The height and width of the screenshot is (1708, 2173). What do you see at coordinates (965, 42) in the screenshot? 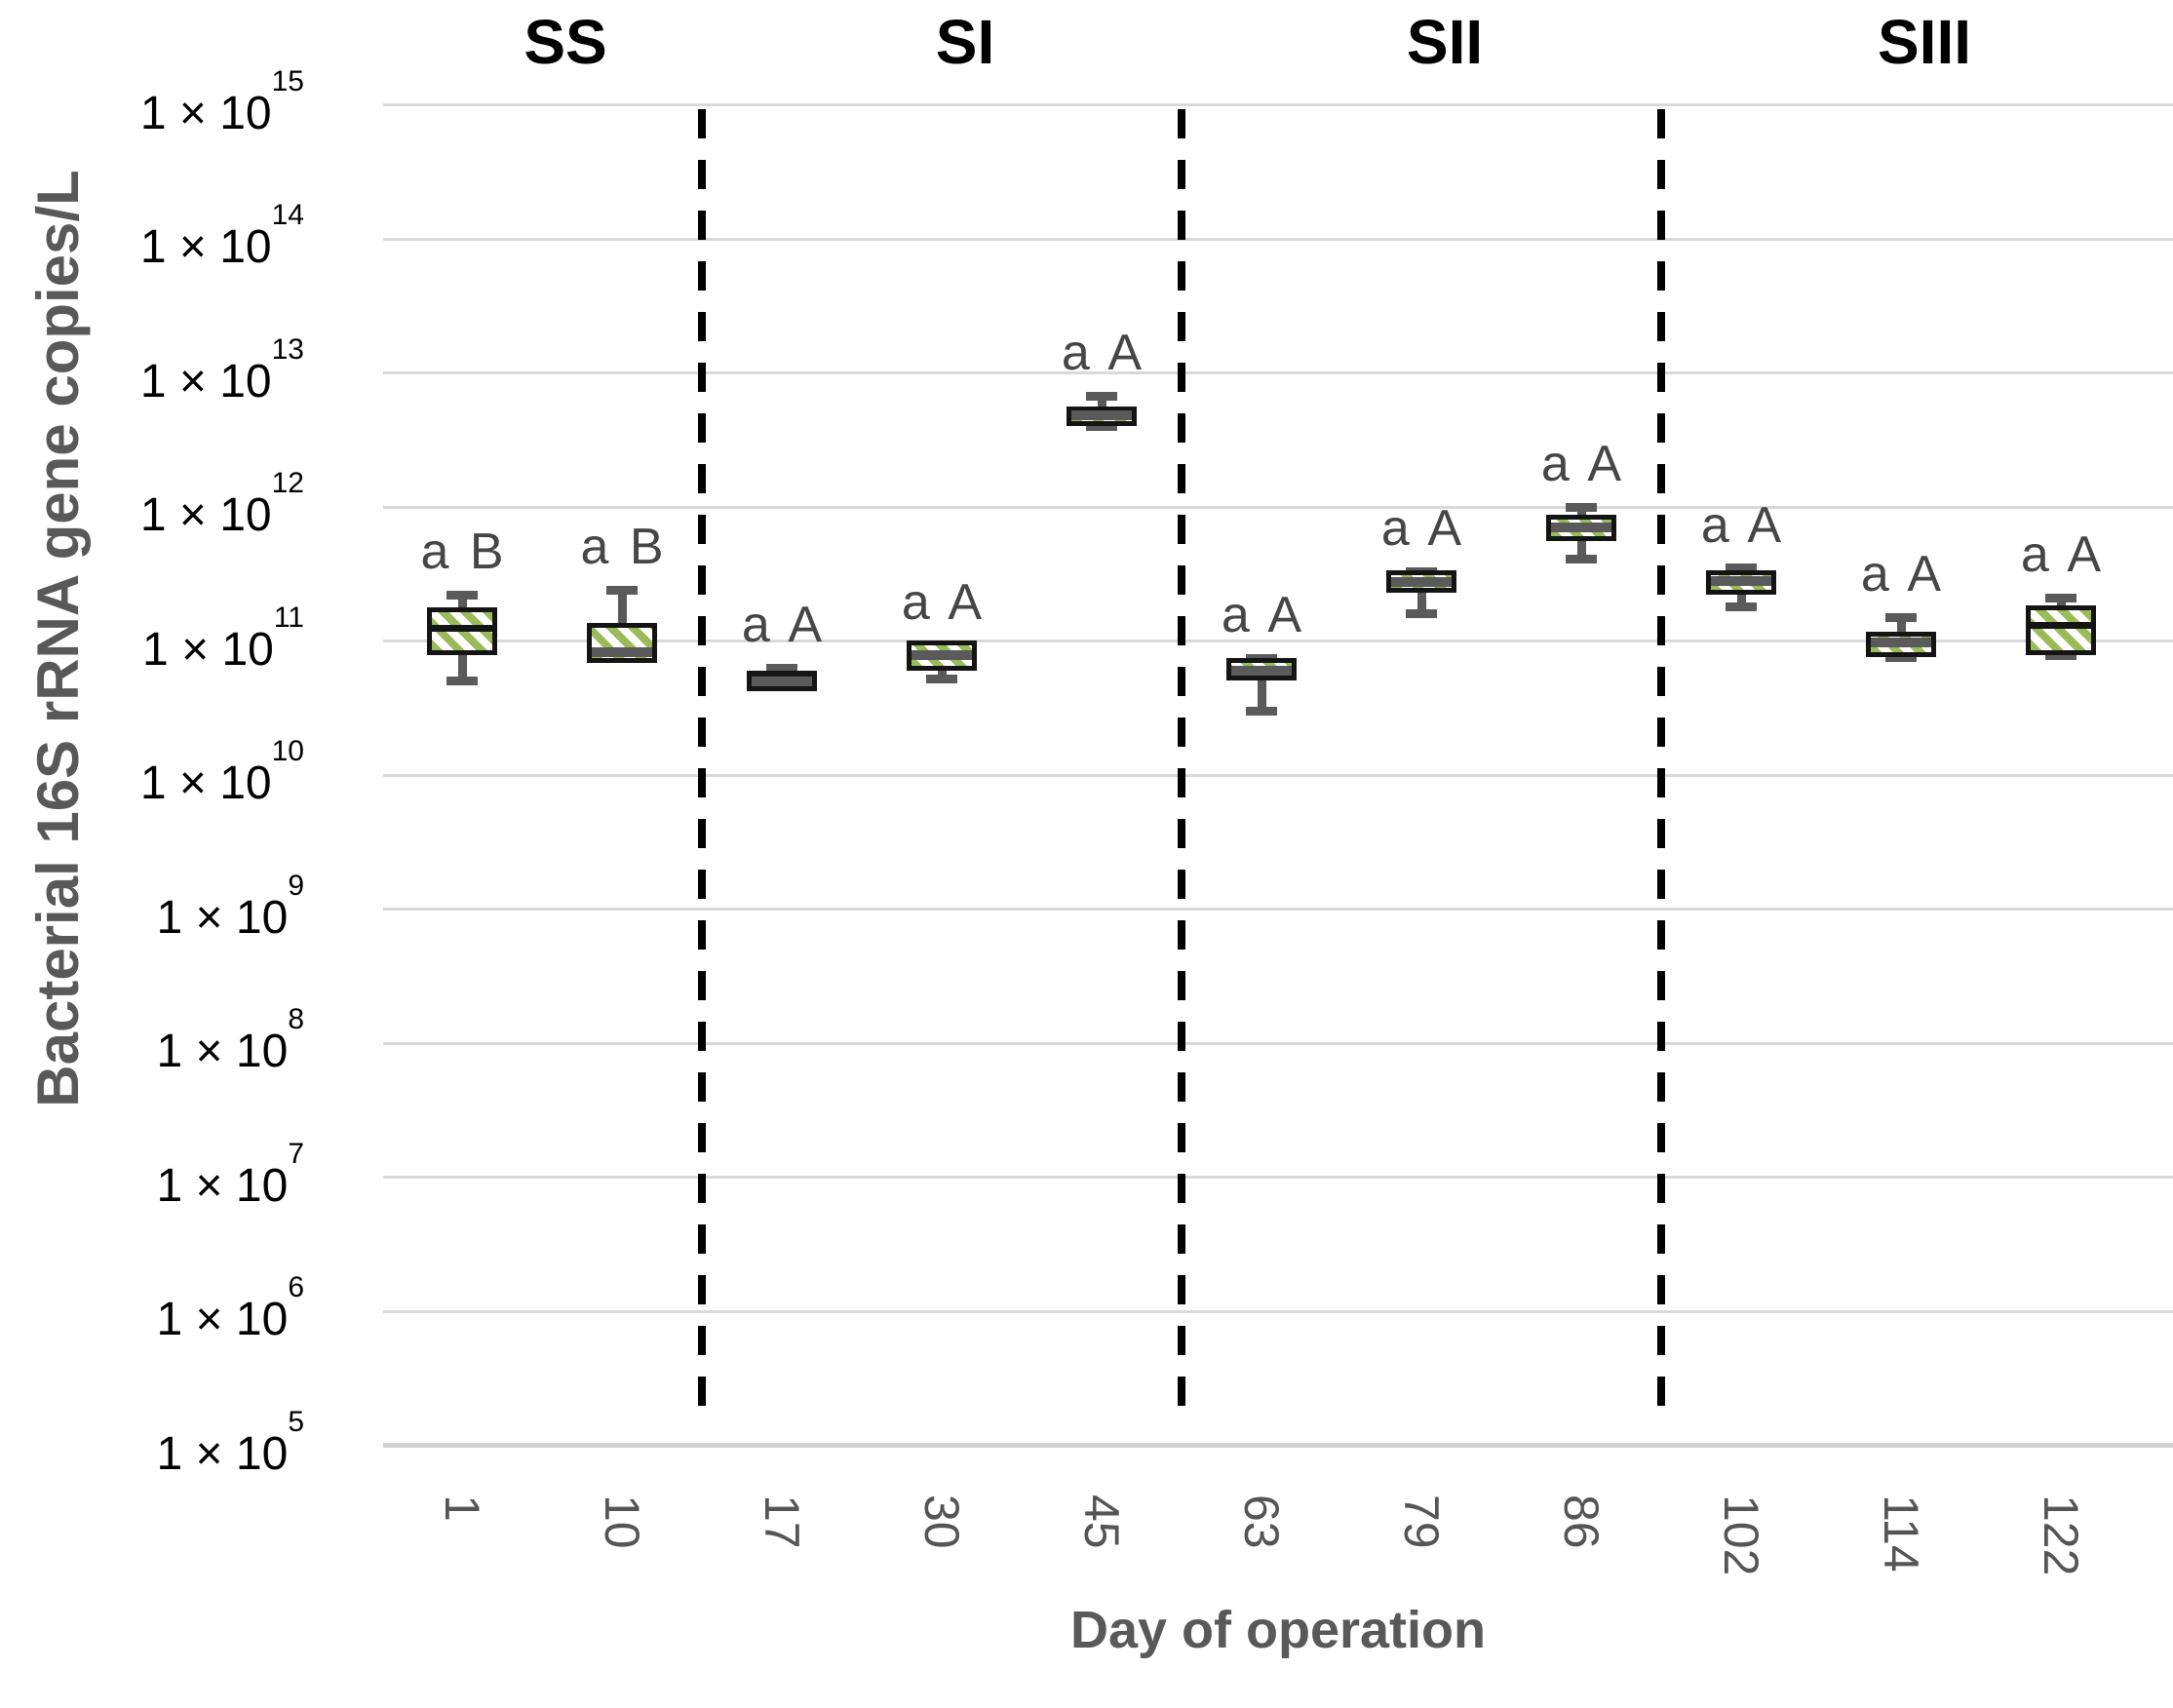
I see `section-label-si: SI` at bounding box center [965, 42].